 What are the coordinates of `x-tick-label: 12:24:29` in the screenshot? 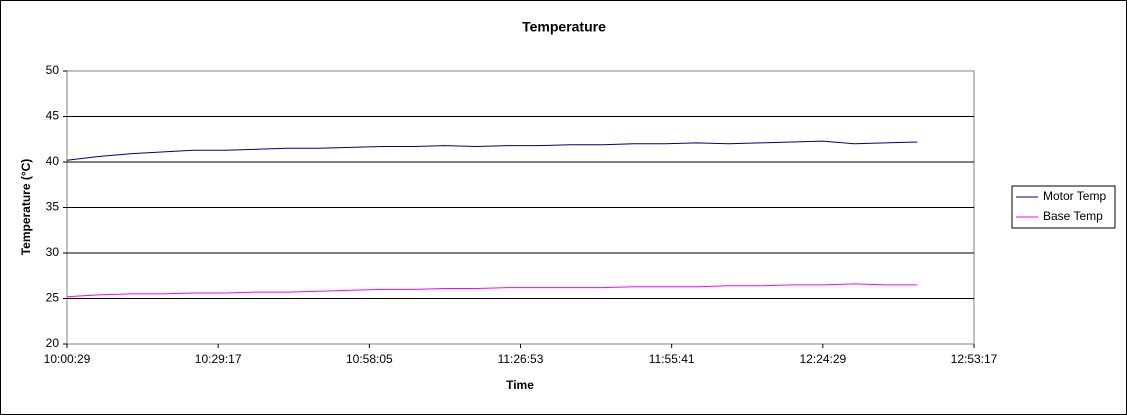 It's located at (822, 359).